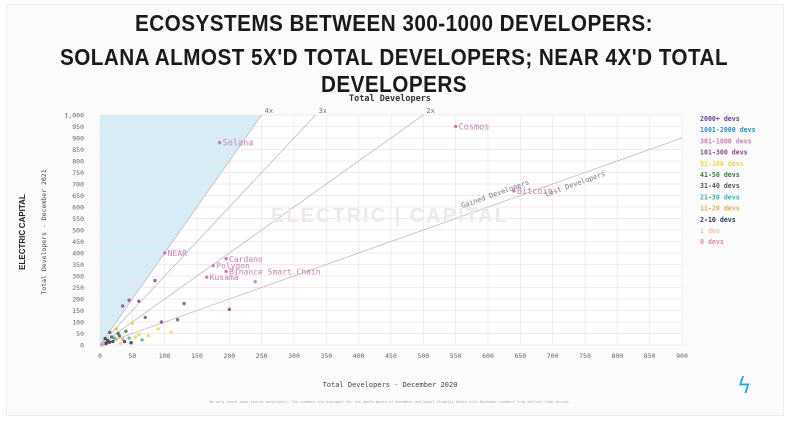 This screenshot has width=788, height=423. Describe the element at coordinates (682, 356) in the screenshot. I see `x-tick-label: 900` at that location.